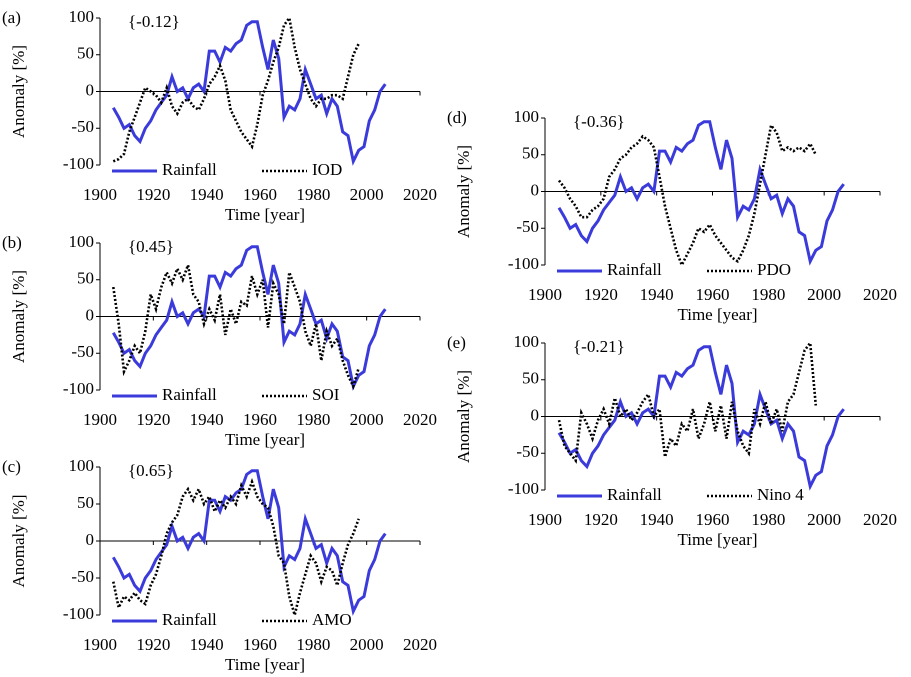 The width and height of the screenshot is (911, 677). I want to click on correlation: {0.65}, so click(151, 470).